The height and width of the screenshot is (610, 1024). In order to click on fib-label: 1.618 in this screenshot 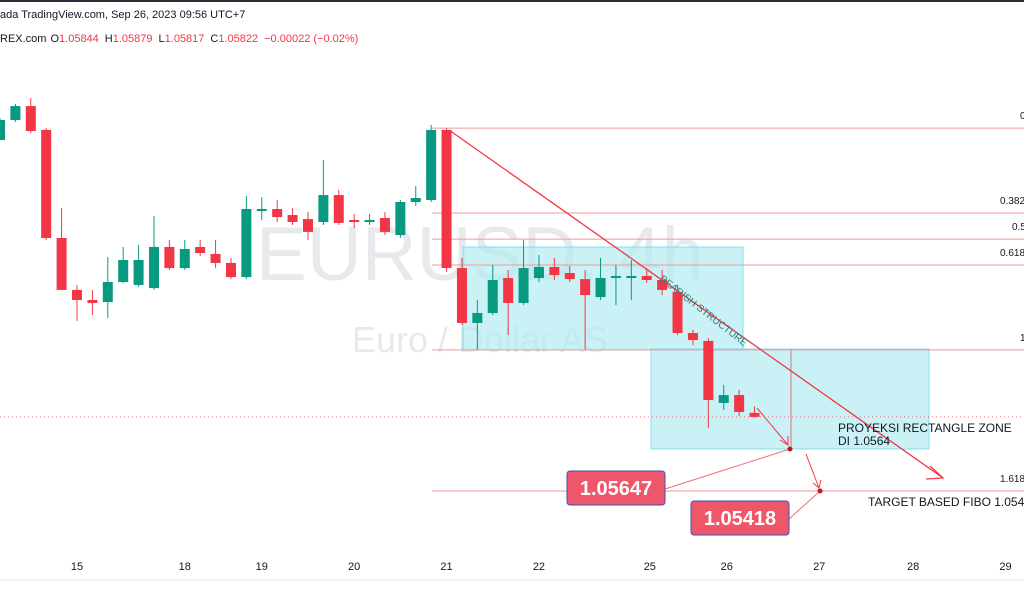, I will do `click(1012, 479)`.